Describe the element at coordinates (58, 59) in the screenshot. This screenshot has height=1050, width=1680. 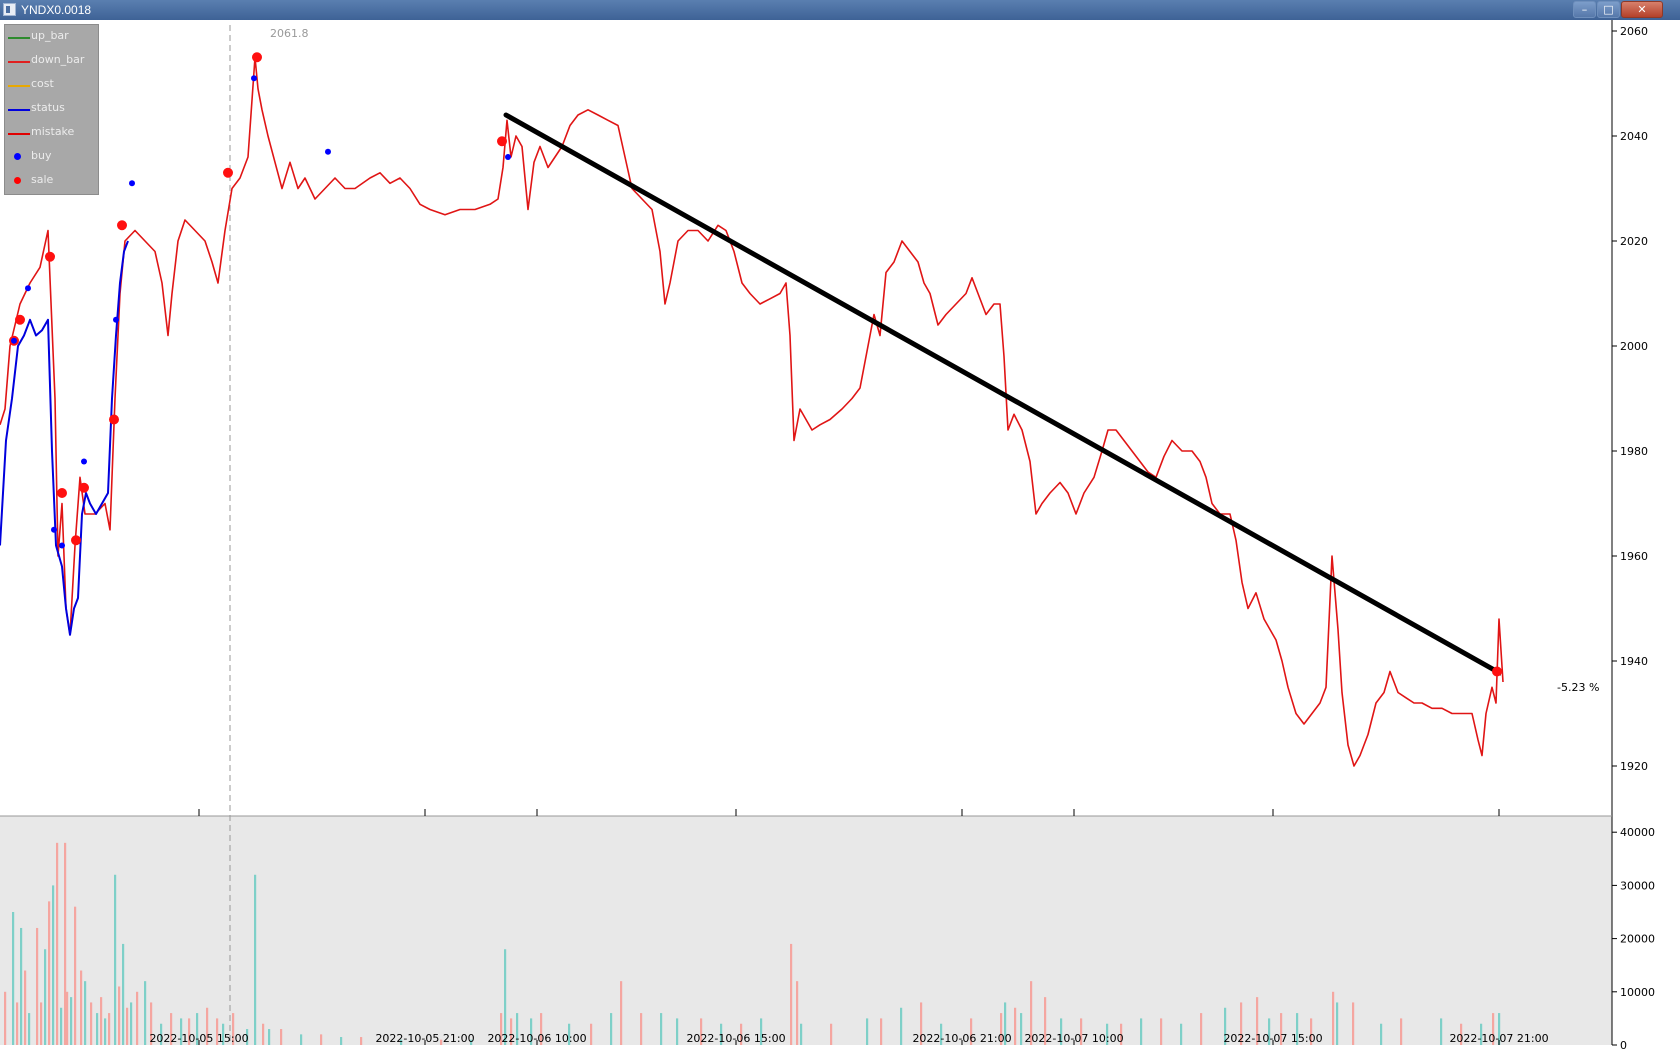
I see `legend-label: down_bar` at that location.